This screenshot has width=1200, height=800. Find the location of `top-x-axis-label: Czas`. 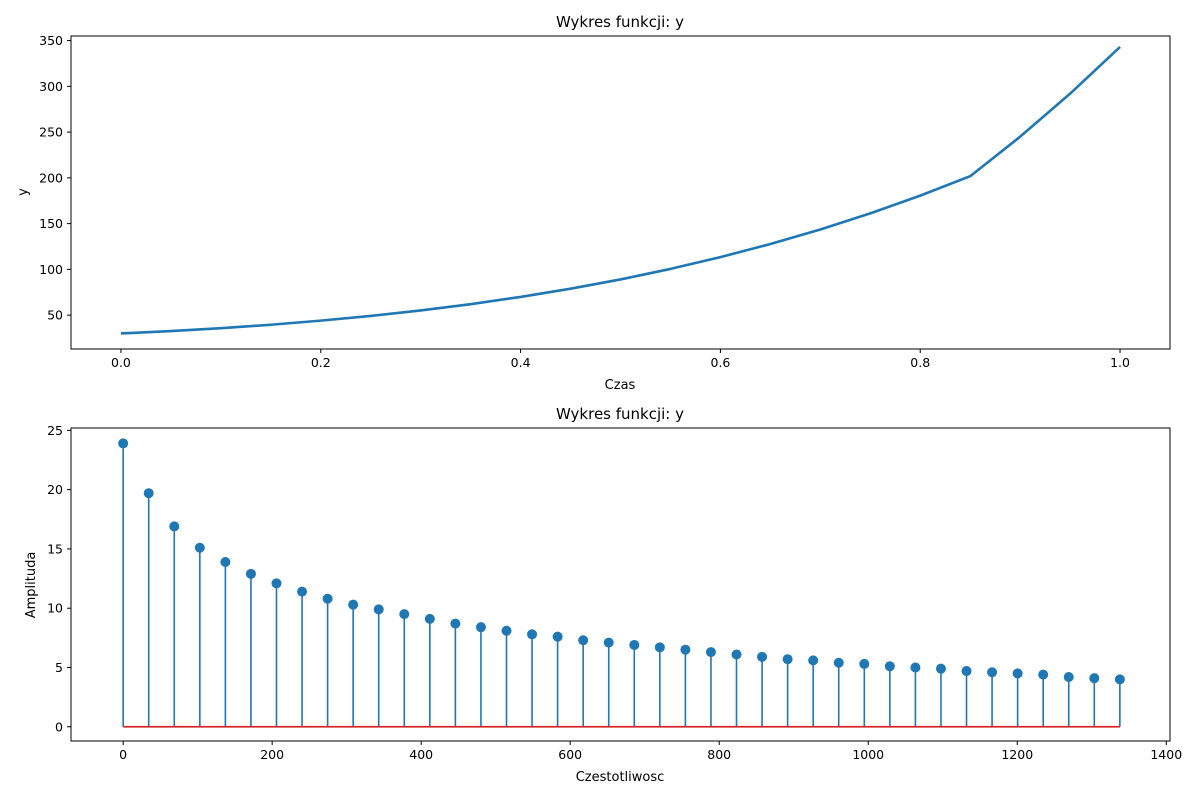

top-x-axis-label: Czas is located at coordinates (620, 385).